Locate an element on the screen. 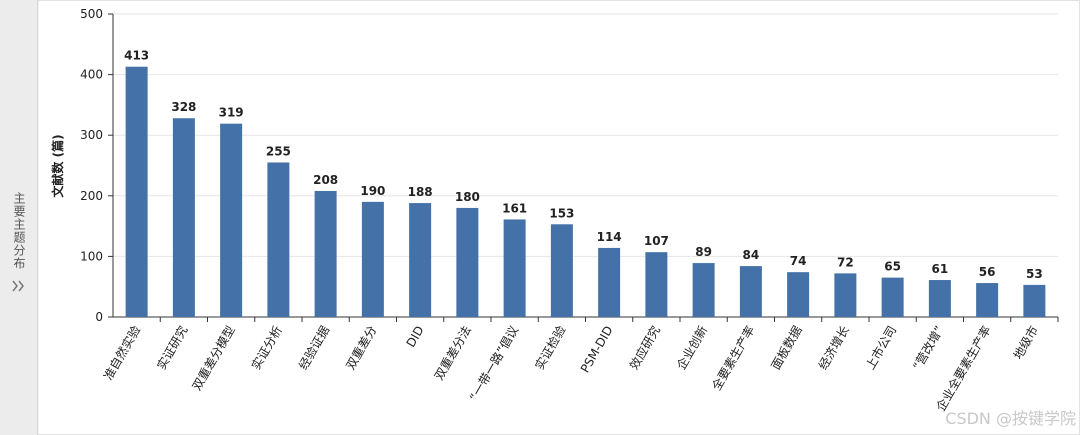  value-label: 208 is located at coordinates (325, 180).